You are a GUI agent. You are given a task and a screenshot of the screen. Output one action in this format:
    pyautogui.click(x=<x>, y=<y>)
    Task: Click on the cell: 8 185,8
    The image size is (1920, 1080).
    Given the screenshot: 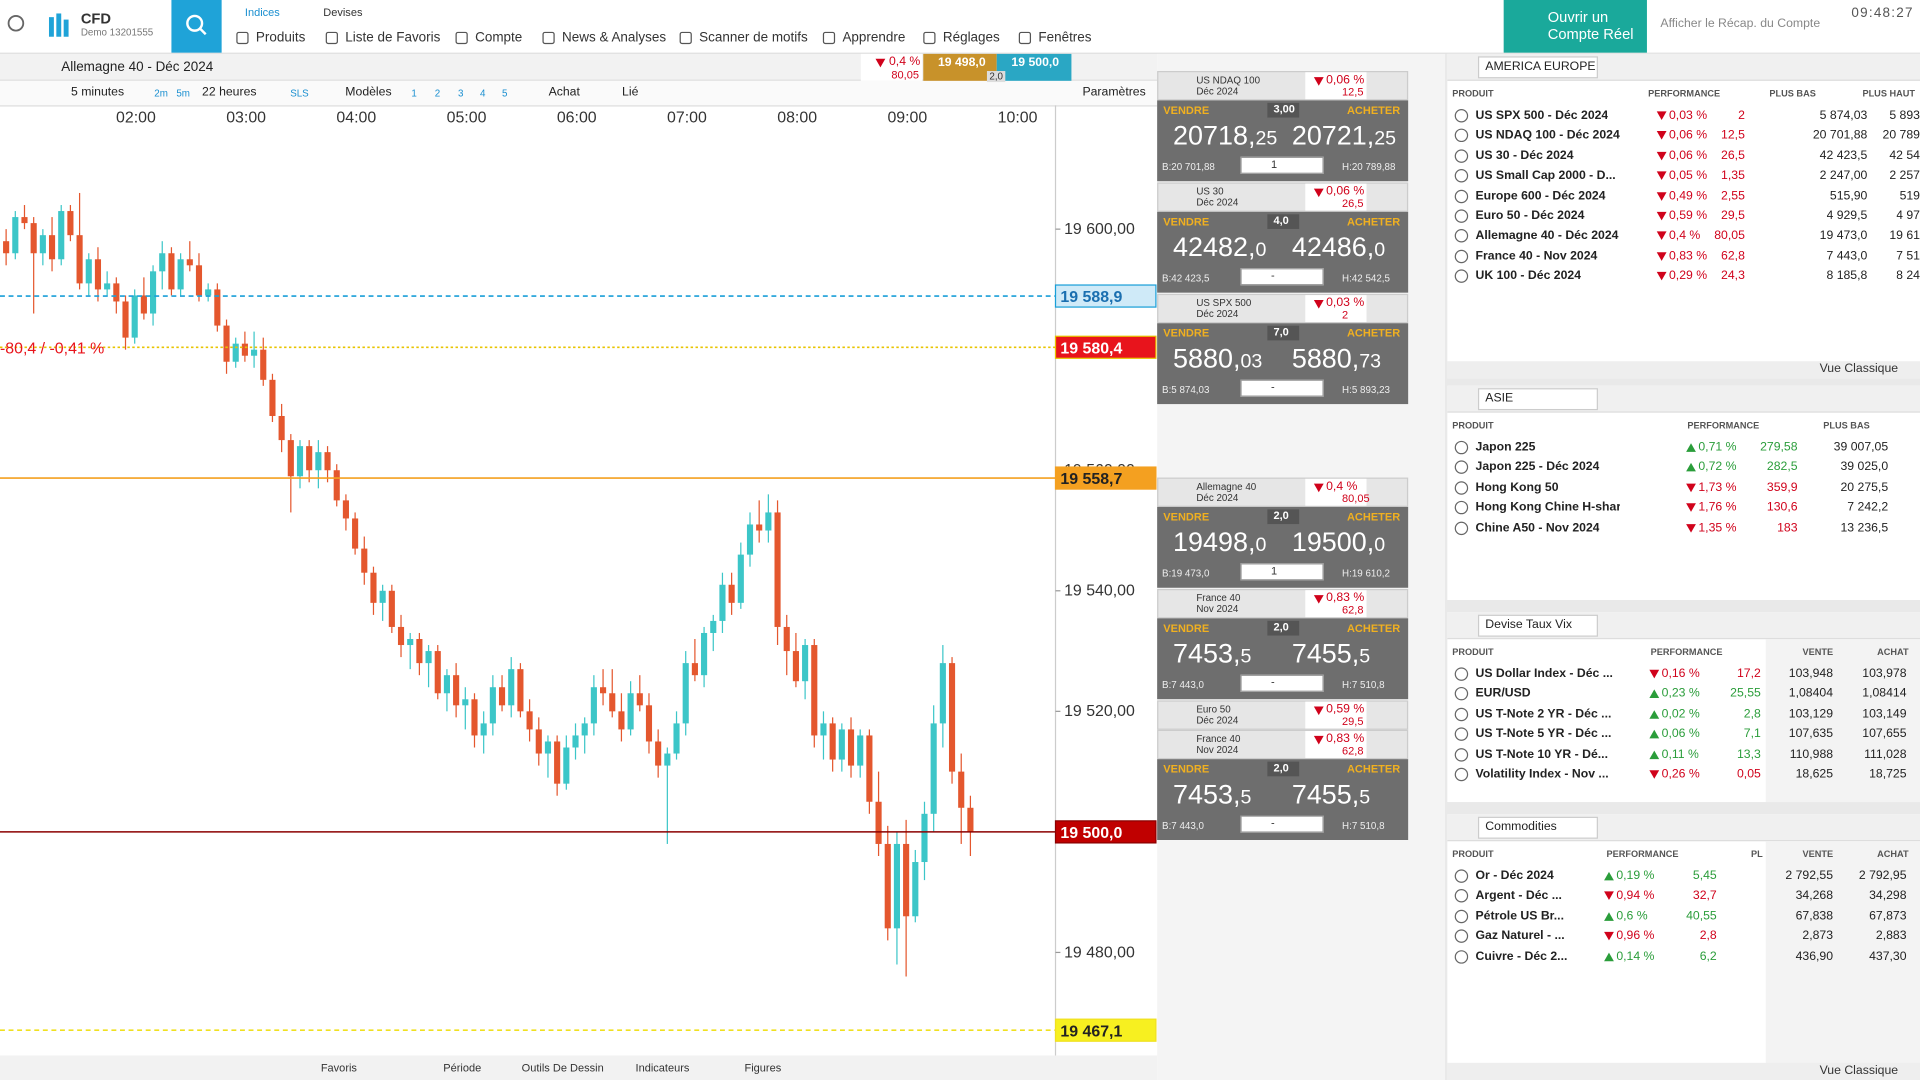 What is the action you would take?
    pyautogui.click(x=1847, y=276)
    